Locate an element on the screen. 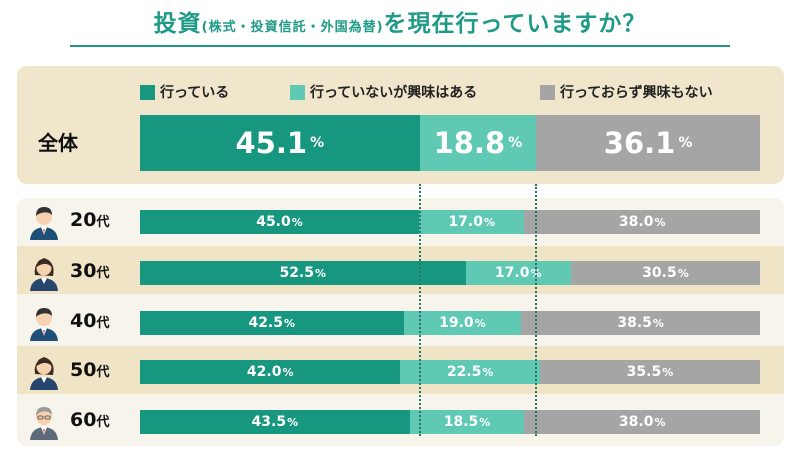 This screenshot has height=450, width=800. data-label: 35.5 is located at coordinates (644, 372).